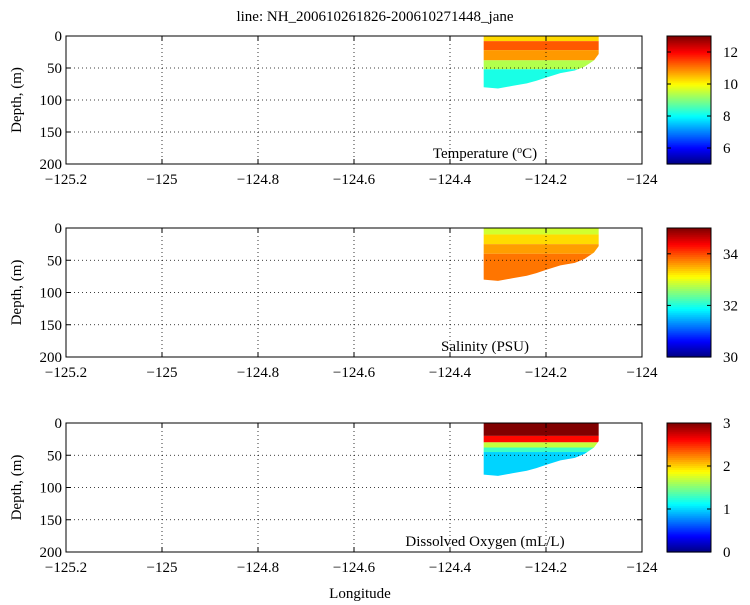  What do you see at coordinates (642, 180) in the screenshot?
I see `x-tick-label: −124` at bounding box center [642, 180].